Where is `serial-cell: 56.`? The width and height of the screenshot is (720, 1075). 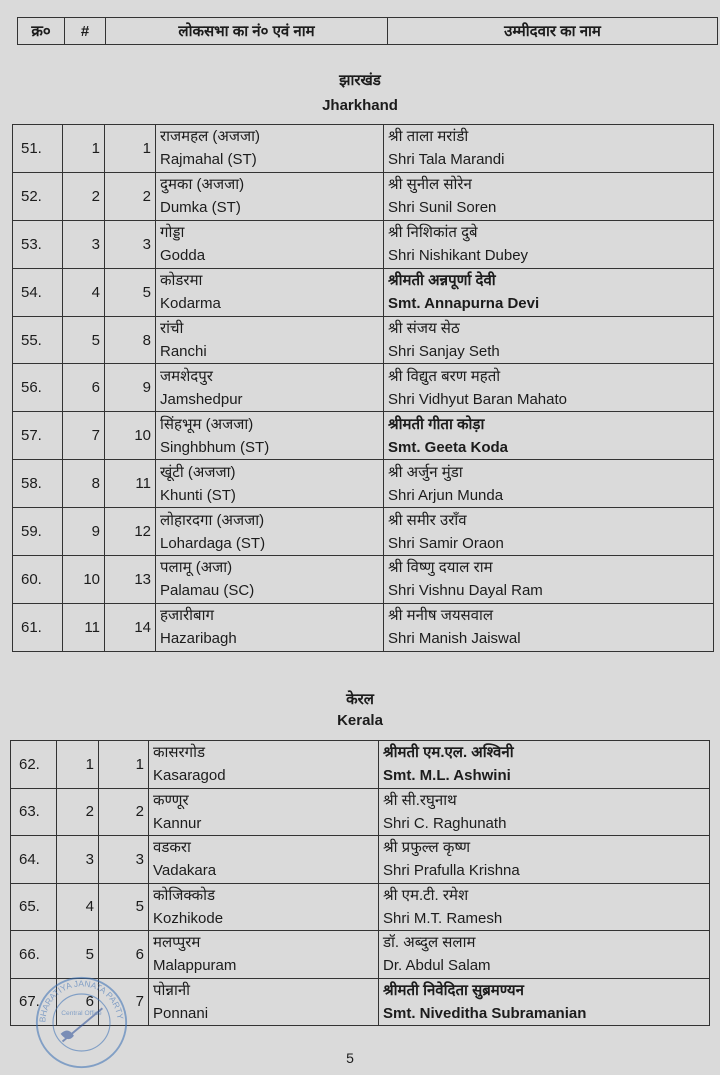 serial-cell: 56. is located at coordinates (37, 388).